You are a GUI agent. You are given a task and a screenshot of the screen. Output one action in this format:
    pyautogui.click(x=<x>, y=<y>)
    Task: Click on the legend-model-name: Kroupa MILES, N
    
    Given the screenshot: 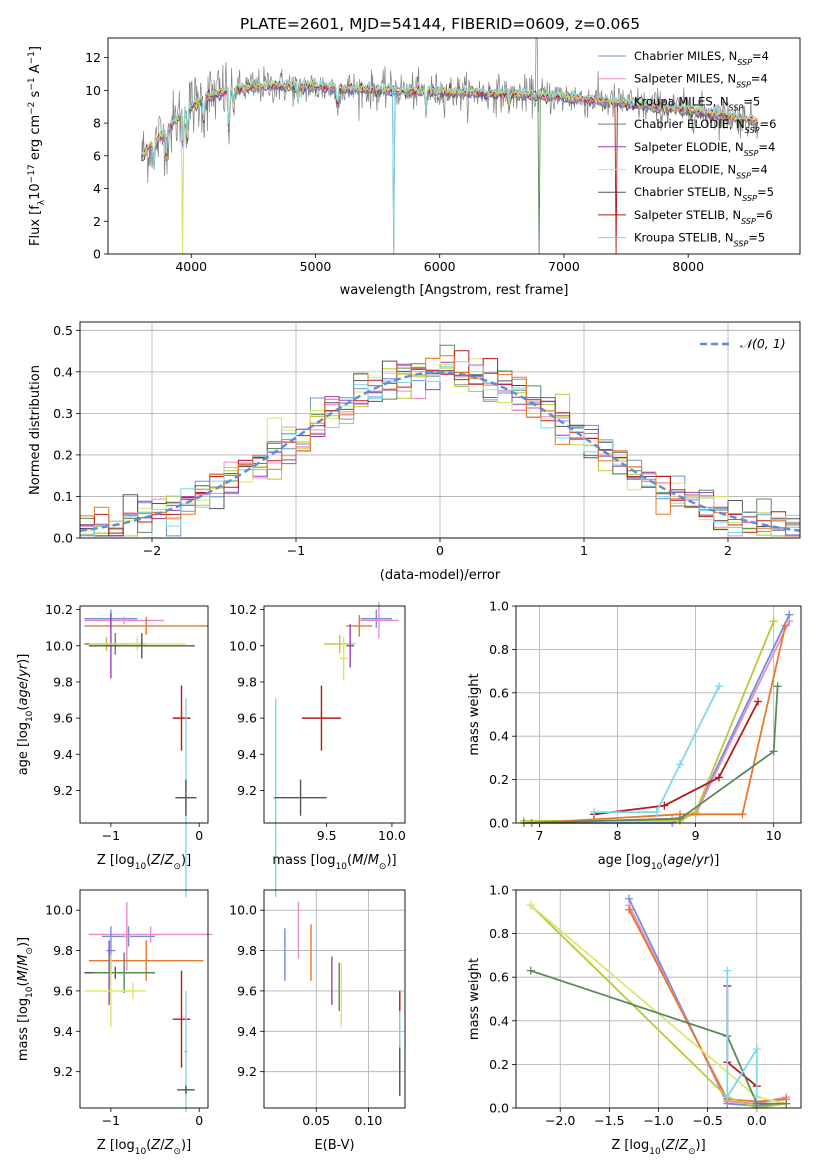 What is the action you would take?
    pyautogui.click(x=681, y=101)
    